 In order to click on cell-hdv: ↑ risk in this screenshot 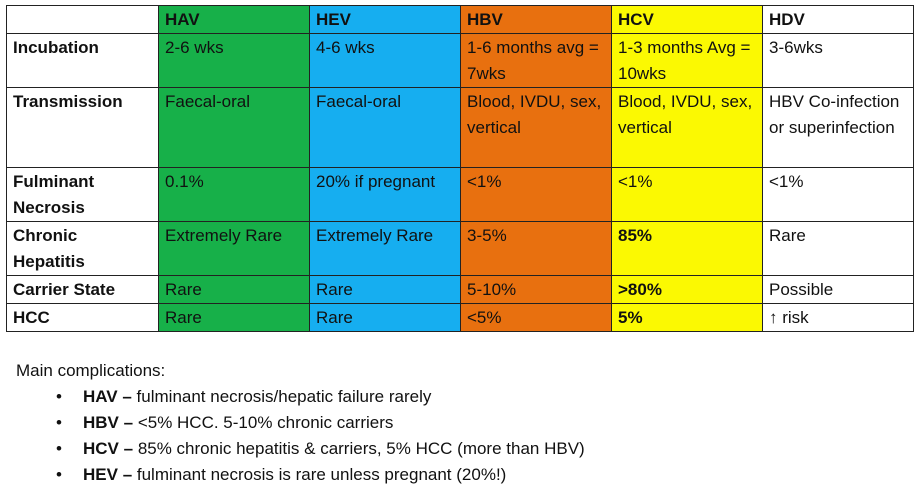, I will do `click(838, 317)`.